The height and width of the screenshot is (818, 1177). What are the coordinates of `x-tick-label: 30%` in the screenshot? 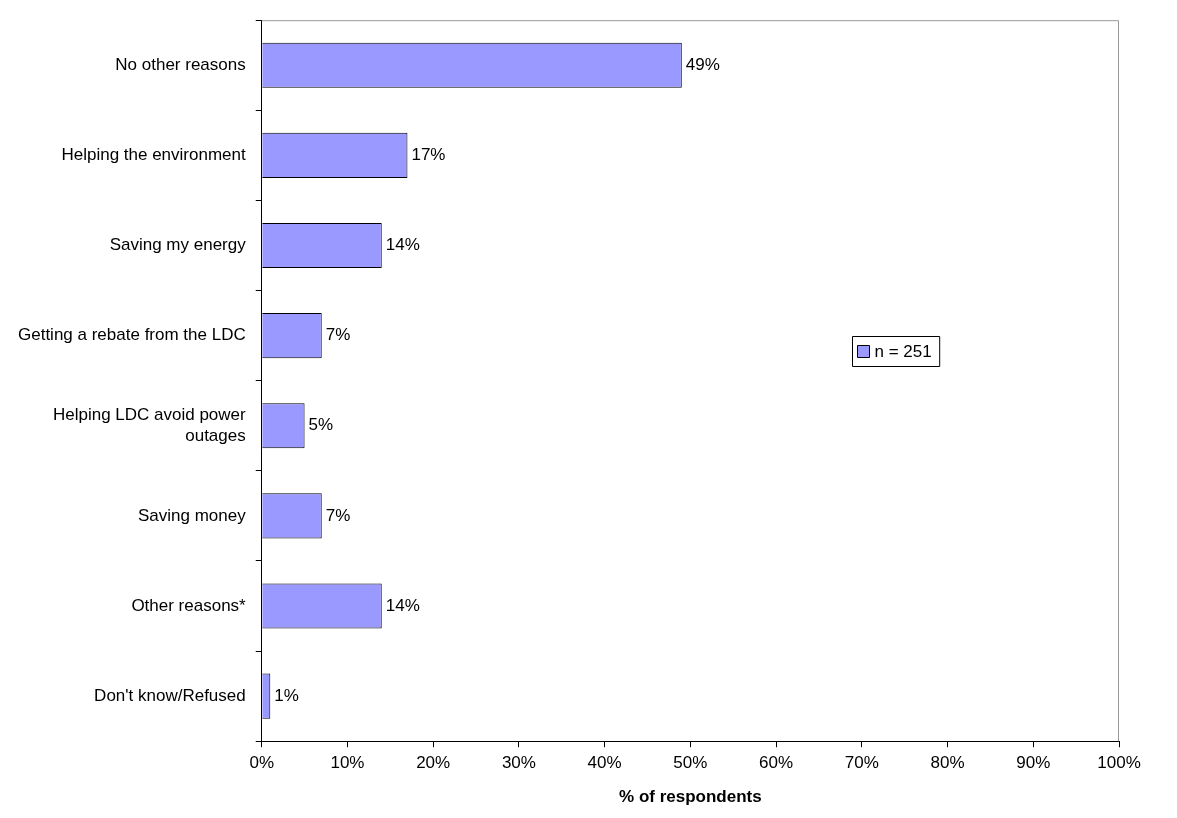 It's located at (518, 763).